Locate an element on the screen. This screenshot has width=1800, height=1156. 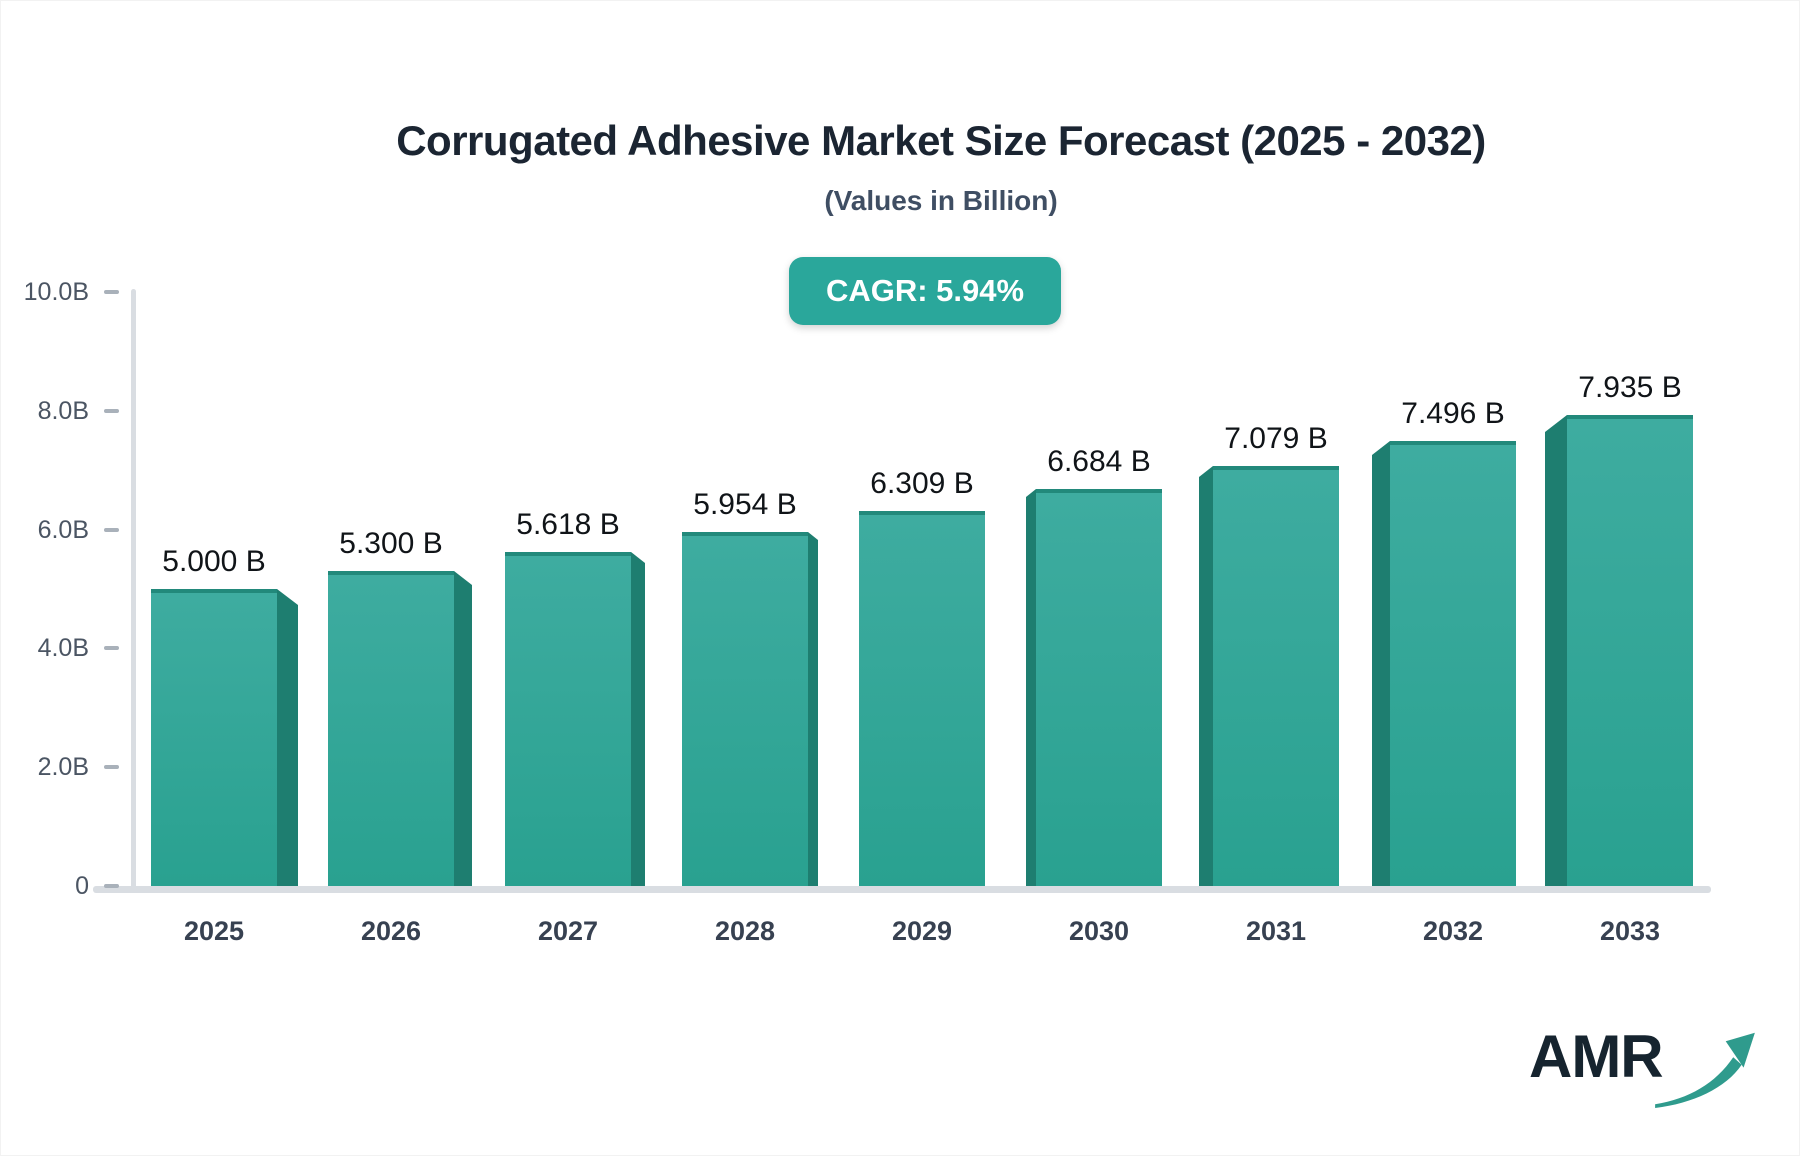
x-tick-label: 2027 is located at coordinates (568, 931).